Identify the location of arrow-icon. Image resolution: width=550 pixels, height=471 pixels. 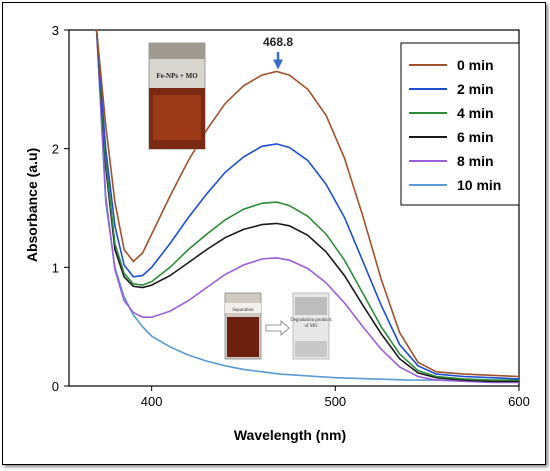
(277, 328).